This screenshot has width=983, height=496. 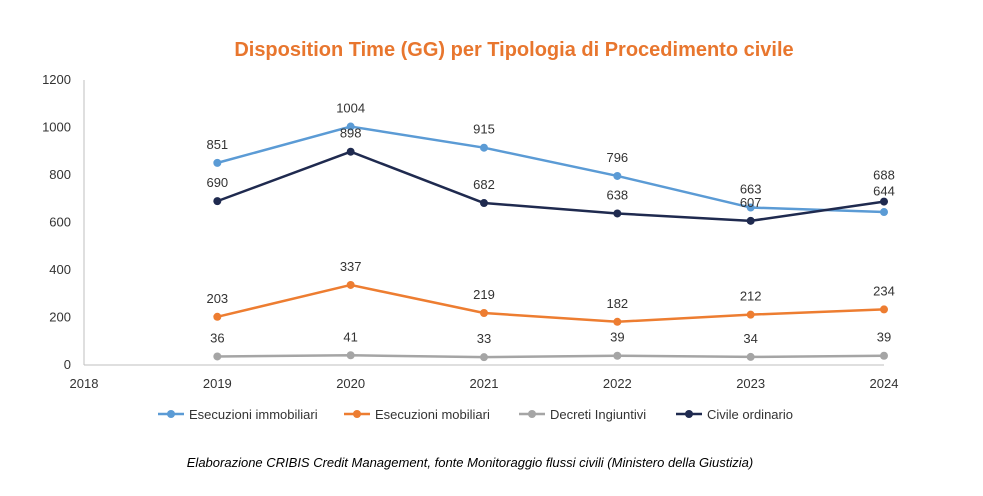 I want to click on data-label: 663, so click(x=751, y=189).